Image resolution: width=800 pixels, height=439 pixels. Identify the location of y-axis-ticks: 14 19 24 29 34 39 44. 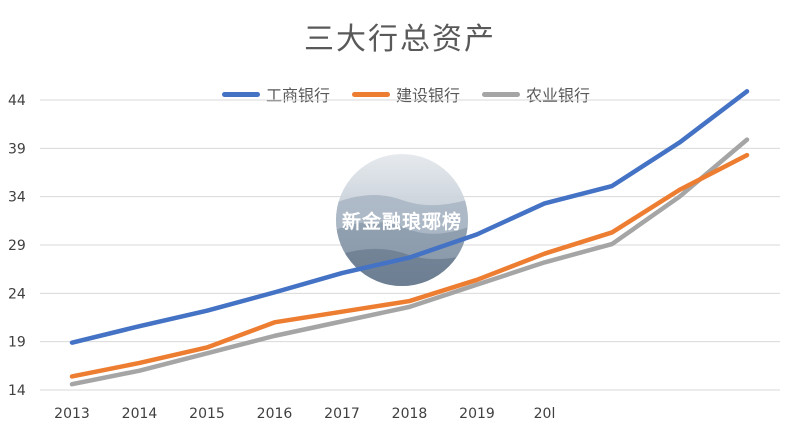
(17, 246).